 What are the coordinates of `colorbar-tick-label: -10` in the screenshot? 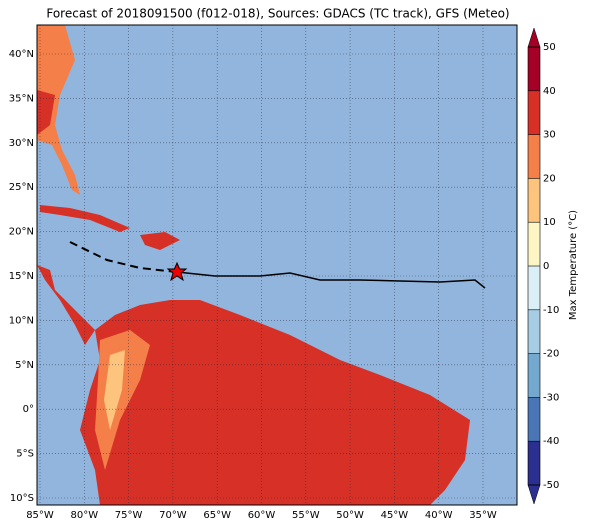 It's located at (551, 310).